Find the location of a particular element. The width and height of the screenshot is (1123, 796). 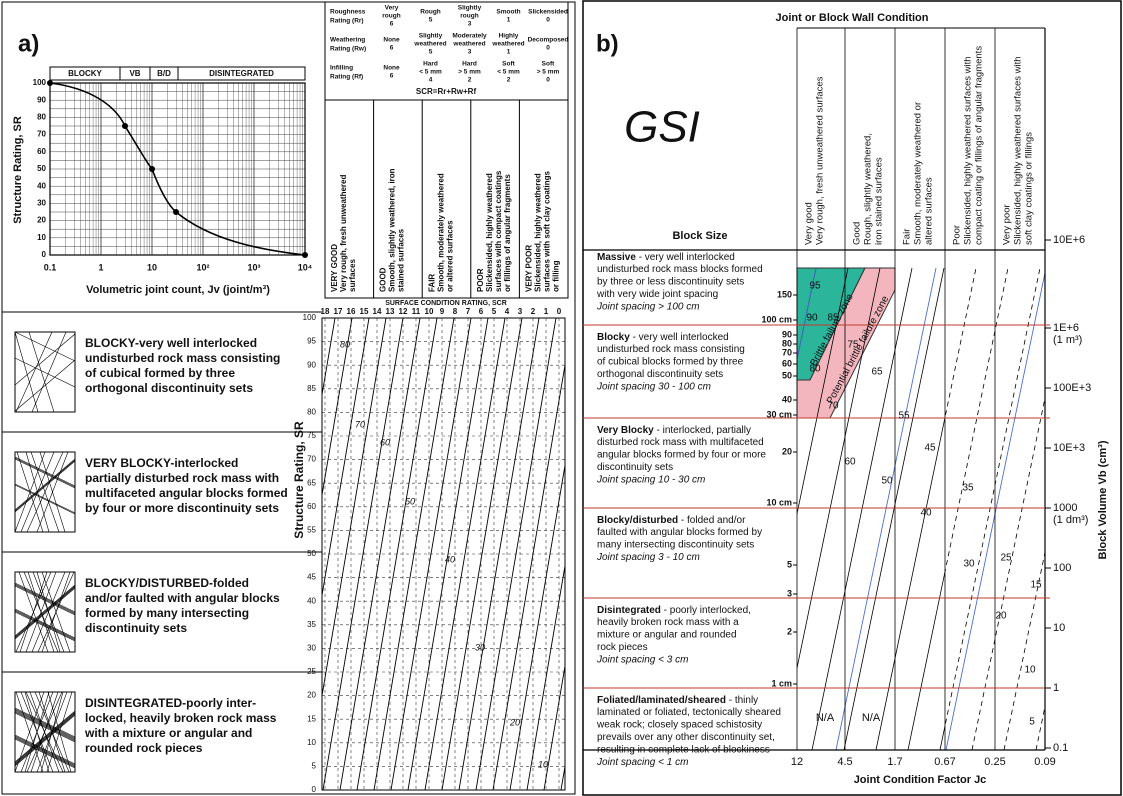

y-tick-label: 45 is located at coordinates (311, 577).